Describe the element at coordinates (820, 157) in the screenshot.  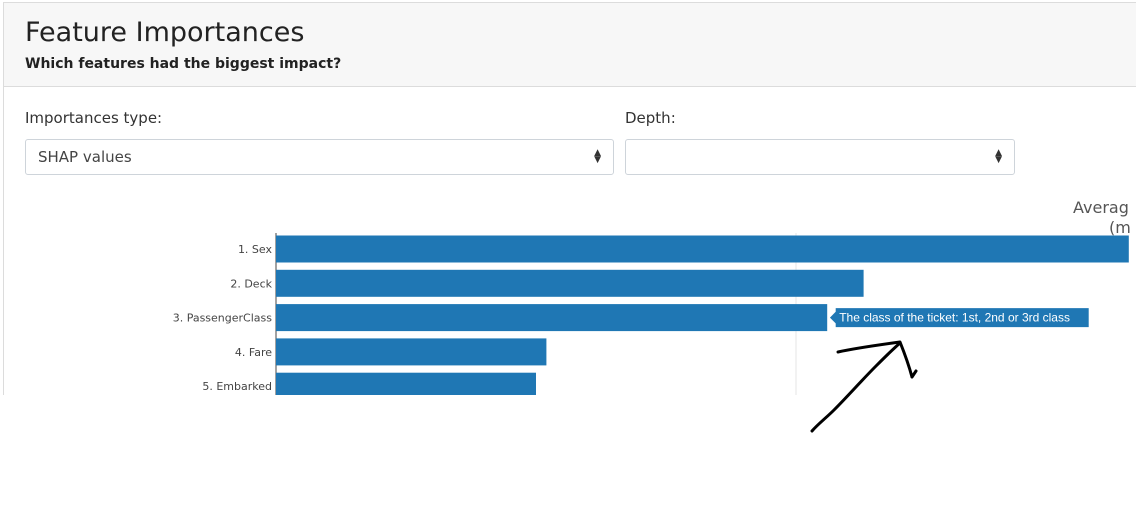
I see `depth-select: ▲ ▼` at that location.